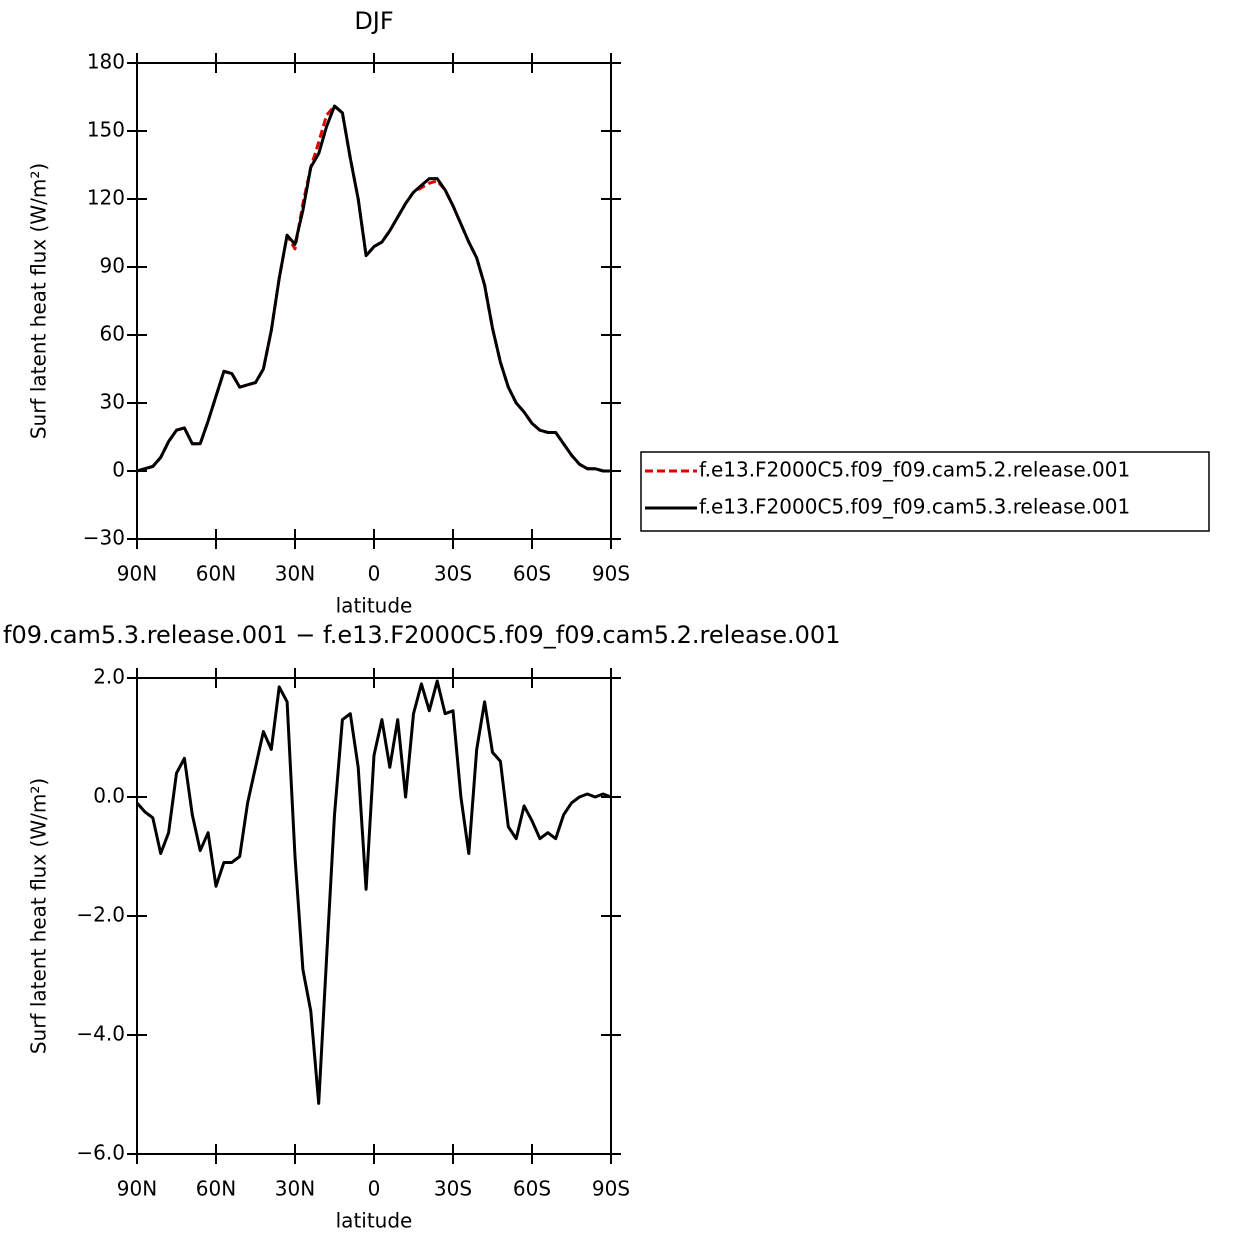  I want to click on y-tick-label: −6.0, so click(100, 1153).